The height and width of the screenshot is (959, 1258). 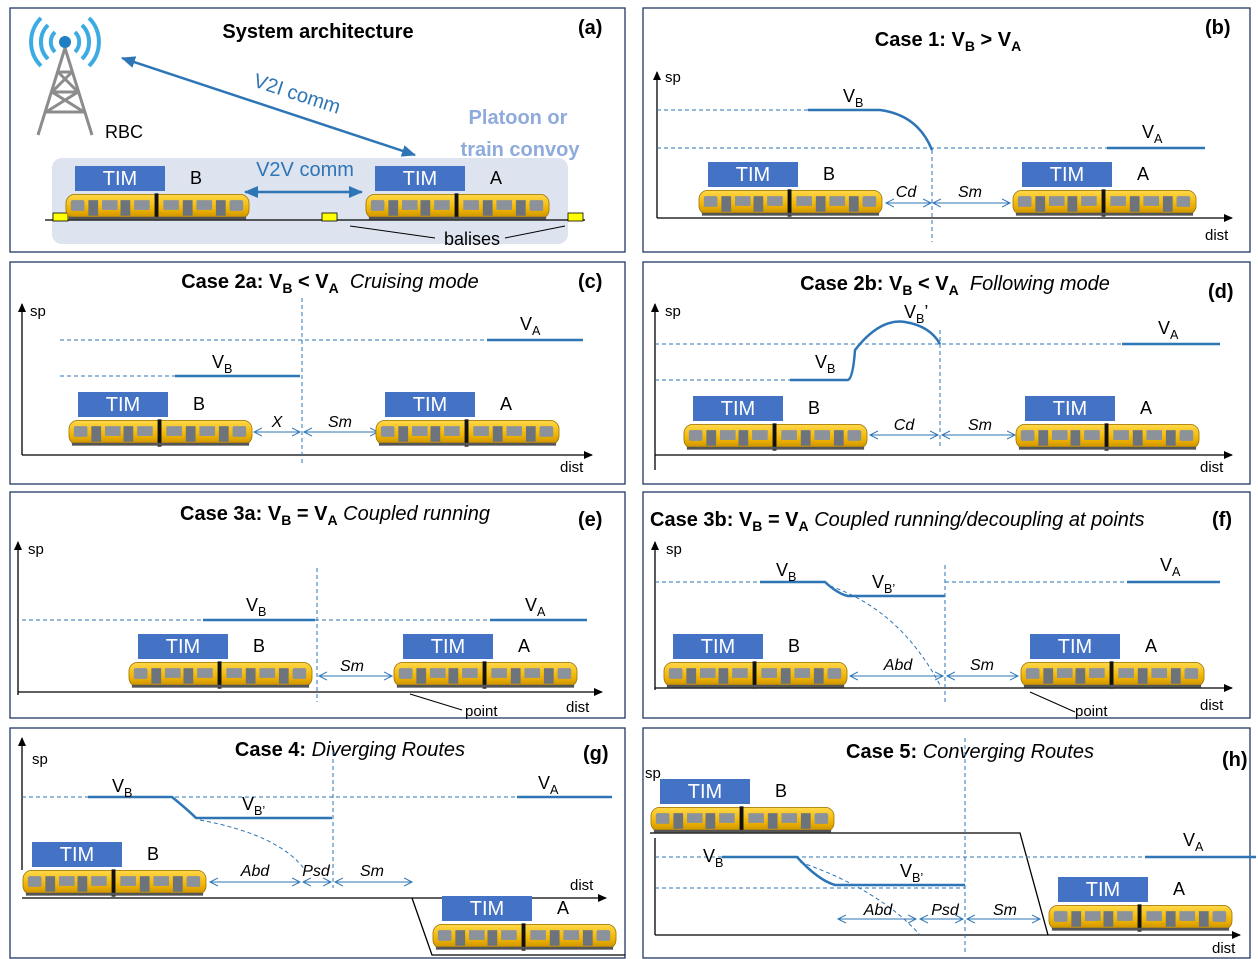 What do you see at coordinates (970, 752) in the screenshot?
I see `title: Case 5: Converging Routes` at bounding box center [970, 752].